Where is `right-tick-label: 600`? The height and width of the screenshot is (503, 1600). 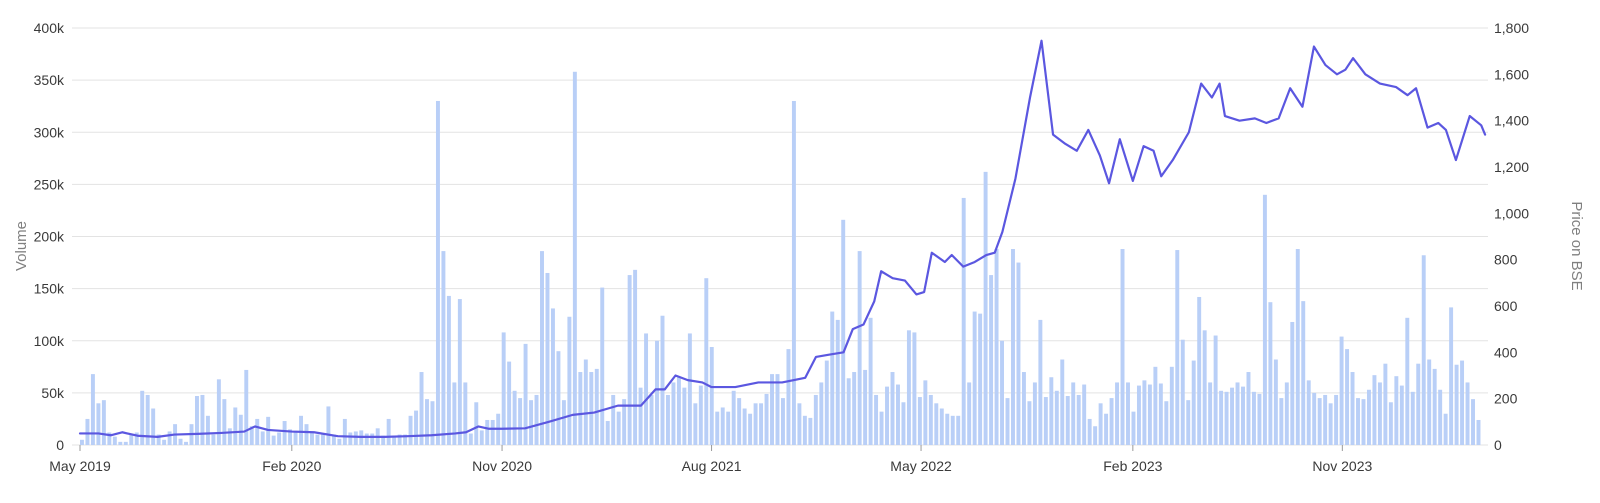
right-tick-label: 600 is located at coordinates (1506, 306).